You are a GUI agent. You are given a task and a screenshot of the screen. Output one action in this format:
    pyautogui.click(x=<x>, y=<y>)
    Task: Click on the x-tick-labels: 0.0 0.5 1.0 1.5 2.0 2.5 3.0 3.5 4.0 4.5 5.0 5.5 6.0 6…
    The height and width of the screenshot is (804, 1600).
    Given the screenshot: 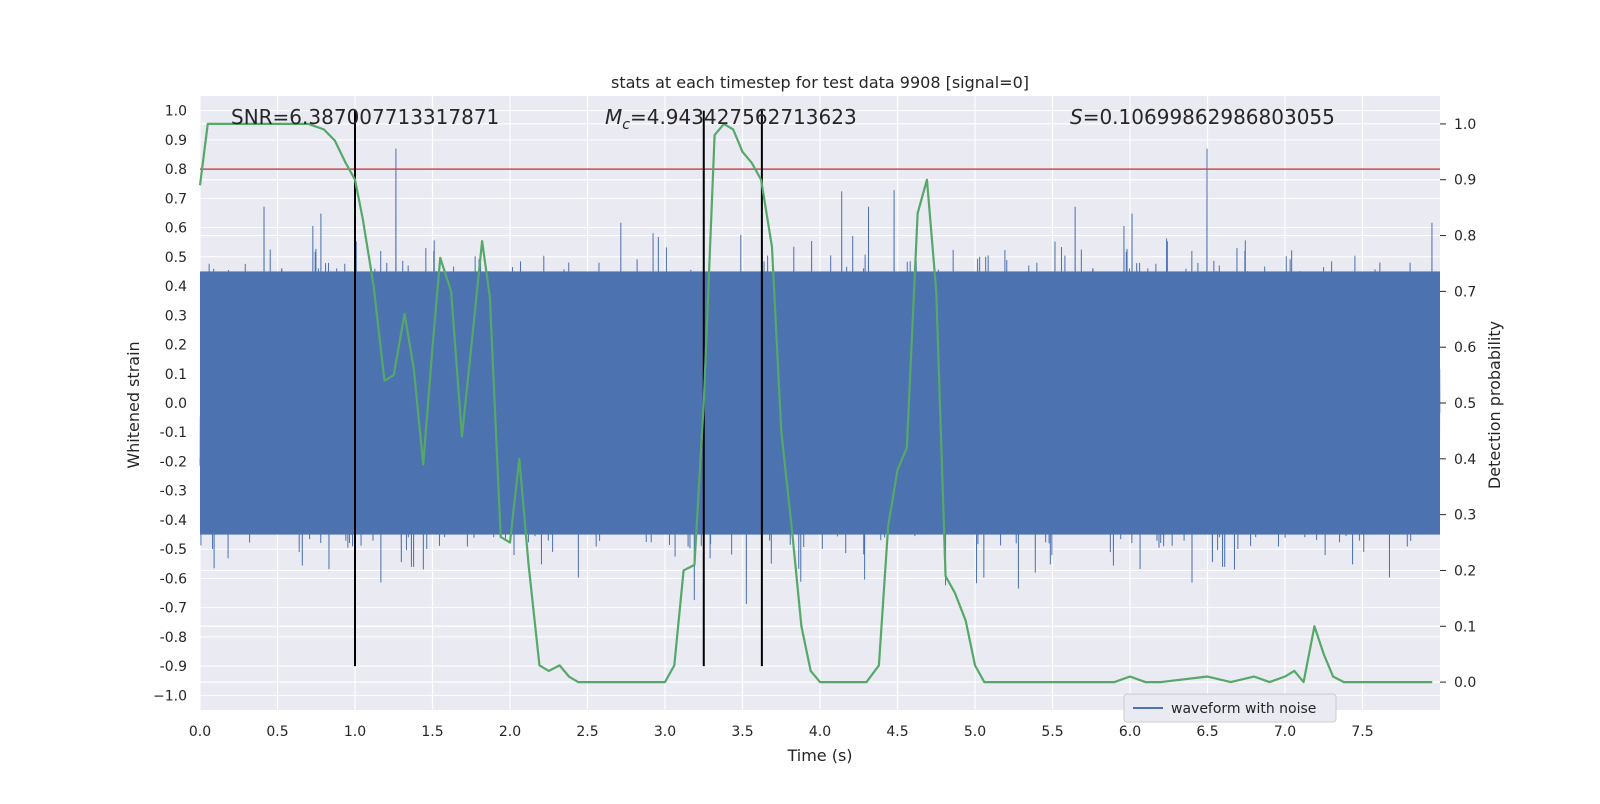 What is the action you would take?
    pyautogui.click(x=781, y=732)
    